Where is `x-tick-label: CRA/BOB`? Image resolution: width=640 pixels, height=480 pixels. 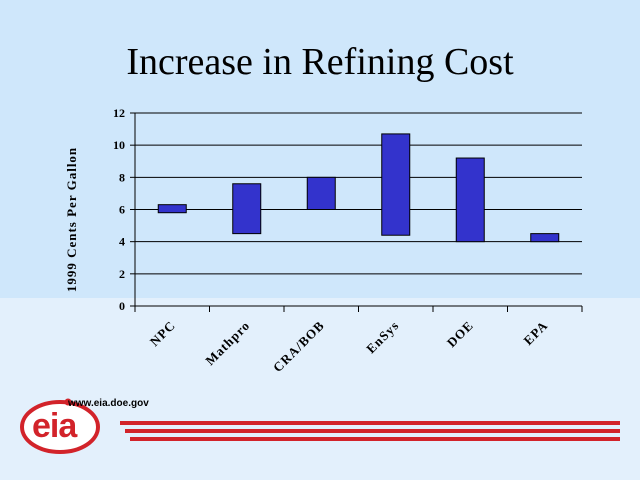 x-tick-label: CRA/BOB is located at coordinates (298, 346).